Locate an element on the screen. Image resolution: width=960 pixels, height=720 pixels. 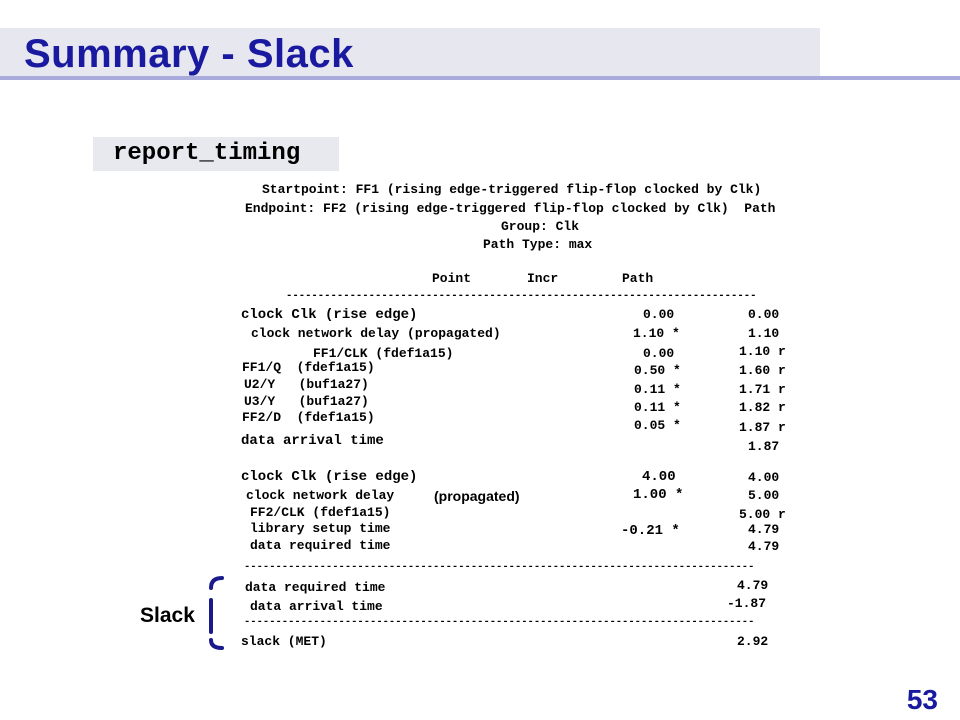
column-header-incr: Incr is located at coordinates (543, 278).